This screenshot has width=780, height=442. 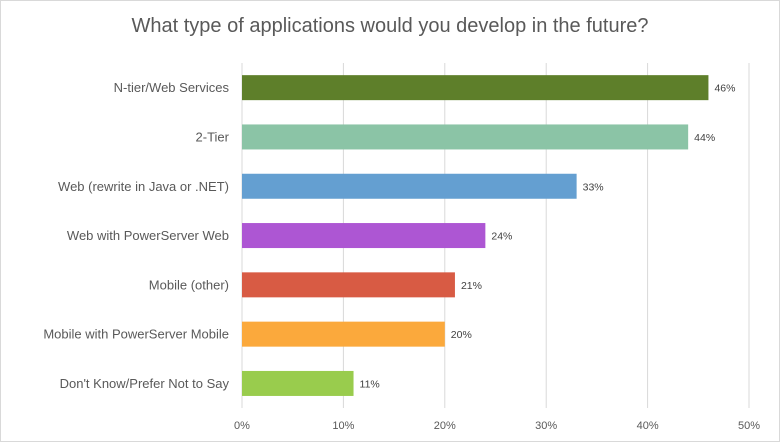 What do you see at coordinates (370, 384) in the screenshot?
I see `data-label: 11%` at bounding box center [370, 384].